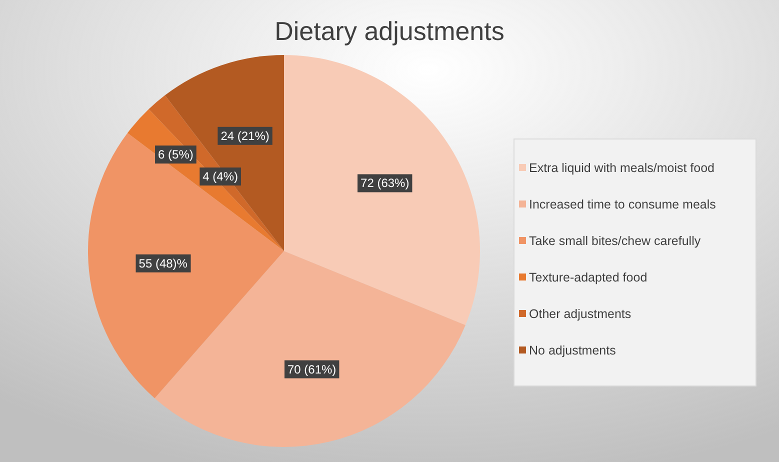 The image size is (779, 462). Describe the element at coordinates (176, 155) in the screenshot. I see `data-label: 6 (5%)` at that location.